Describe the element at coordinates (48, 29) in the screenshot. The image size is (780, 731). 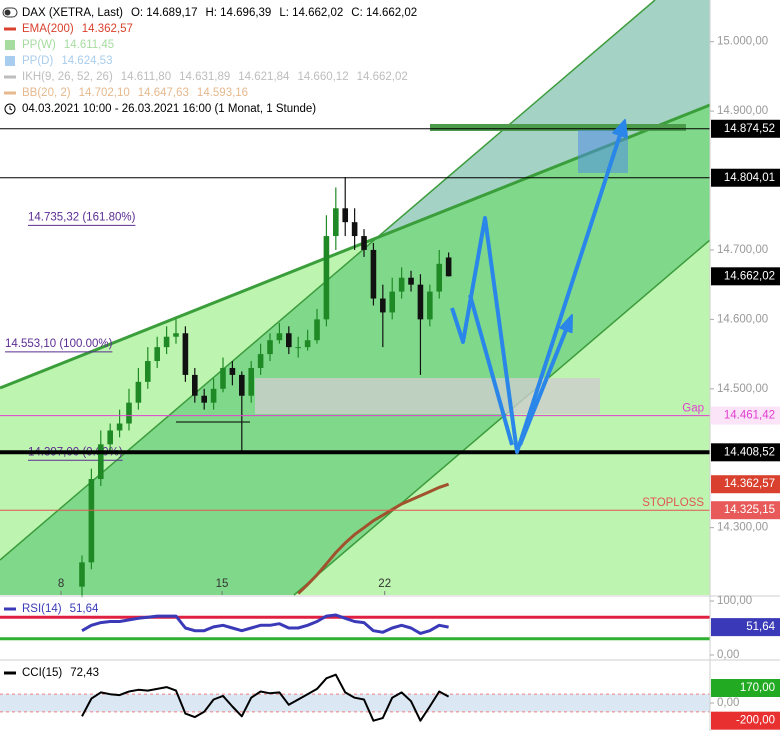
I see `legend-name: EMA(200)` at that location.